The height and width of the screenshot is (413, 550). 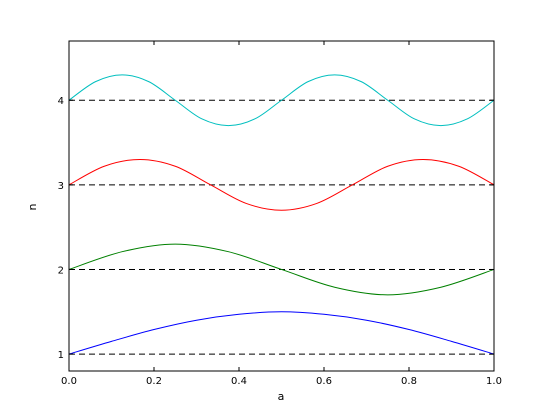 I want to click on y-tick-label: 2, so click(x=61, y=270).